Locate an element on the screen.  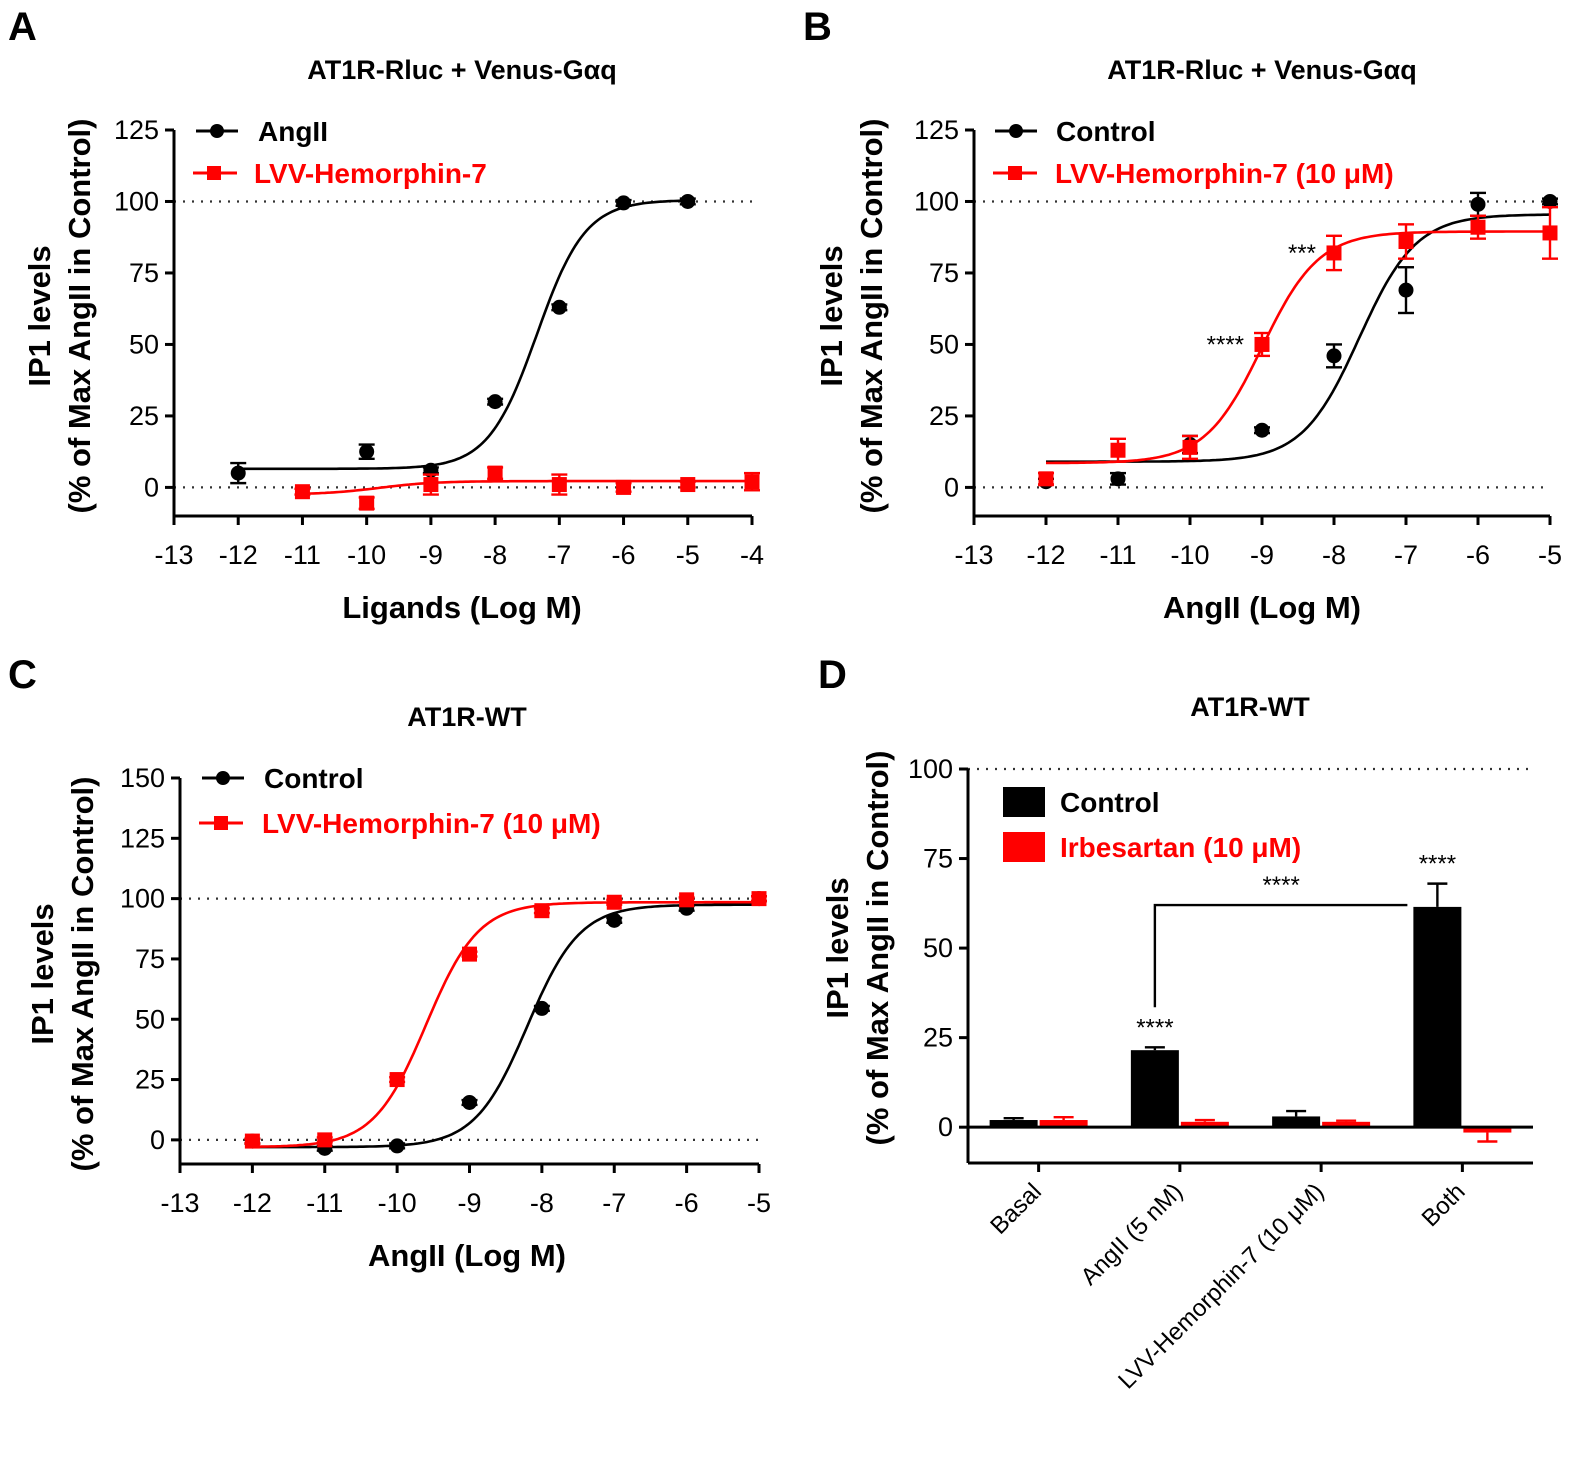
panel-c-plot: 0 25 50 75 100 125 150 -13 -12 -11 -10 -9 -8 -7 -6 -5 is located at coordinates (445, 990).